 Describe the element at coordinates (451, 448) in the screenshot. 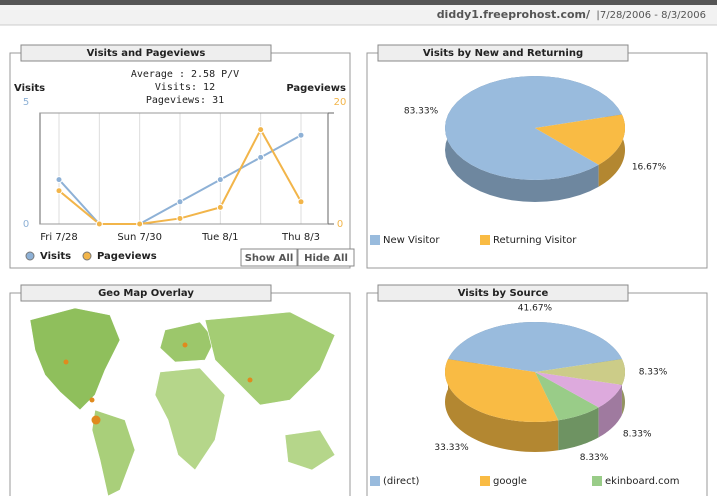

I see `slice-label: 33.33%` at that location.